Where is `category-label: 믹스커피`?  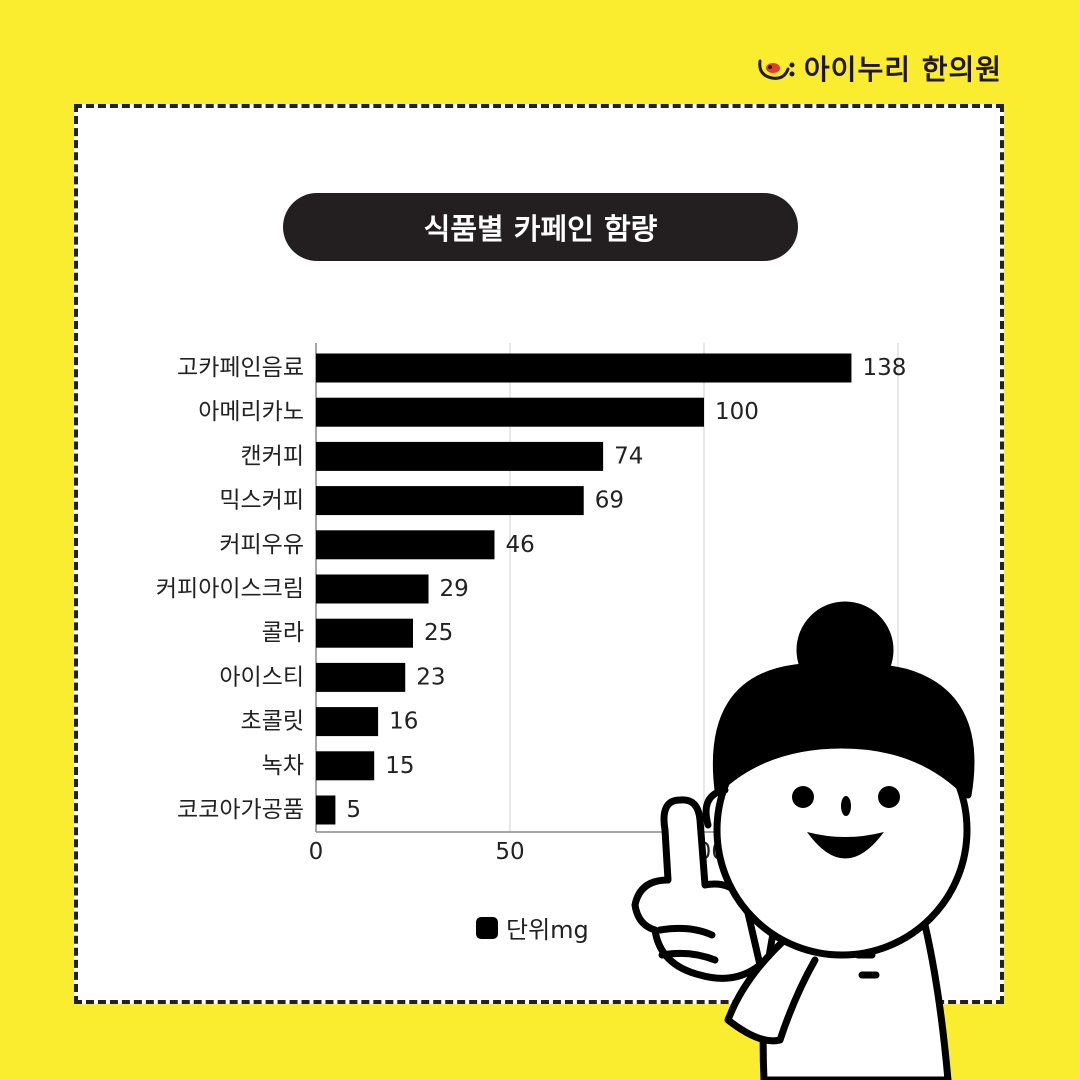
category-label: 믹스커피 is located at coordinates (261, 501).